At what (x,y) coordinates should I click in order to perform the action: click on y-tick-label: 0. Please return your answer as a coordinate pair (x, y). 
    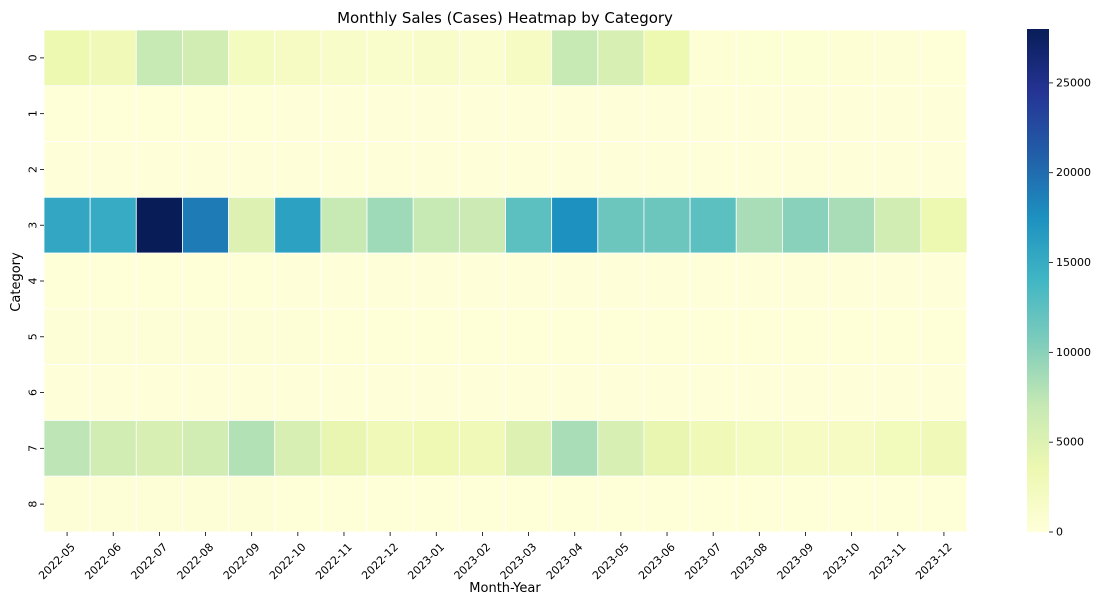
    Looking at the image, I should click on (33, 57).